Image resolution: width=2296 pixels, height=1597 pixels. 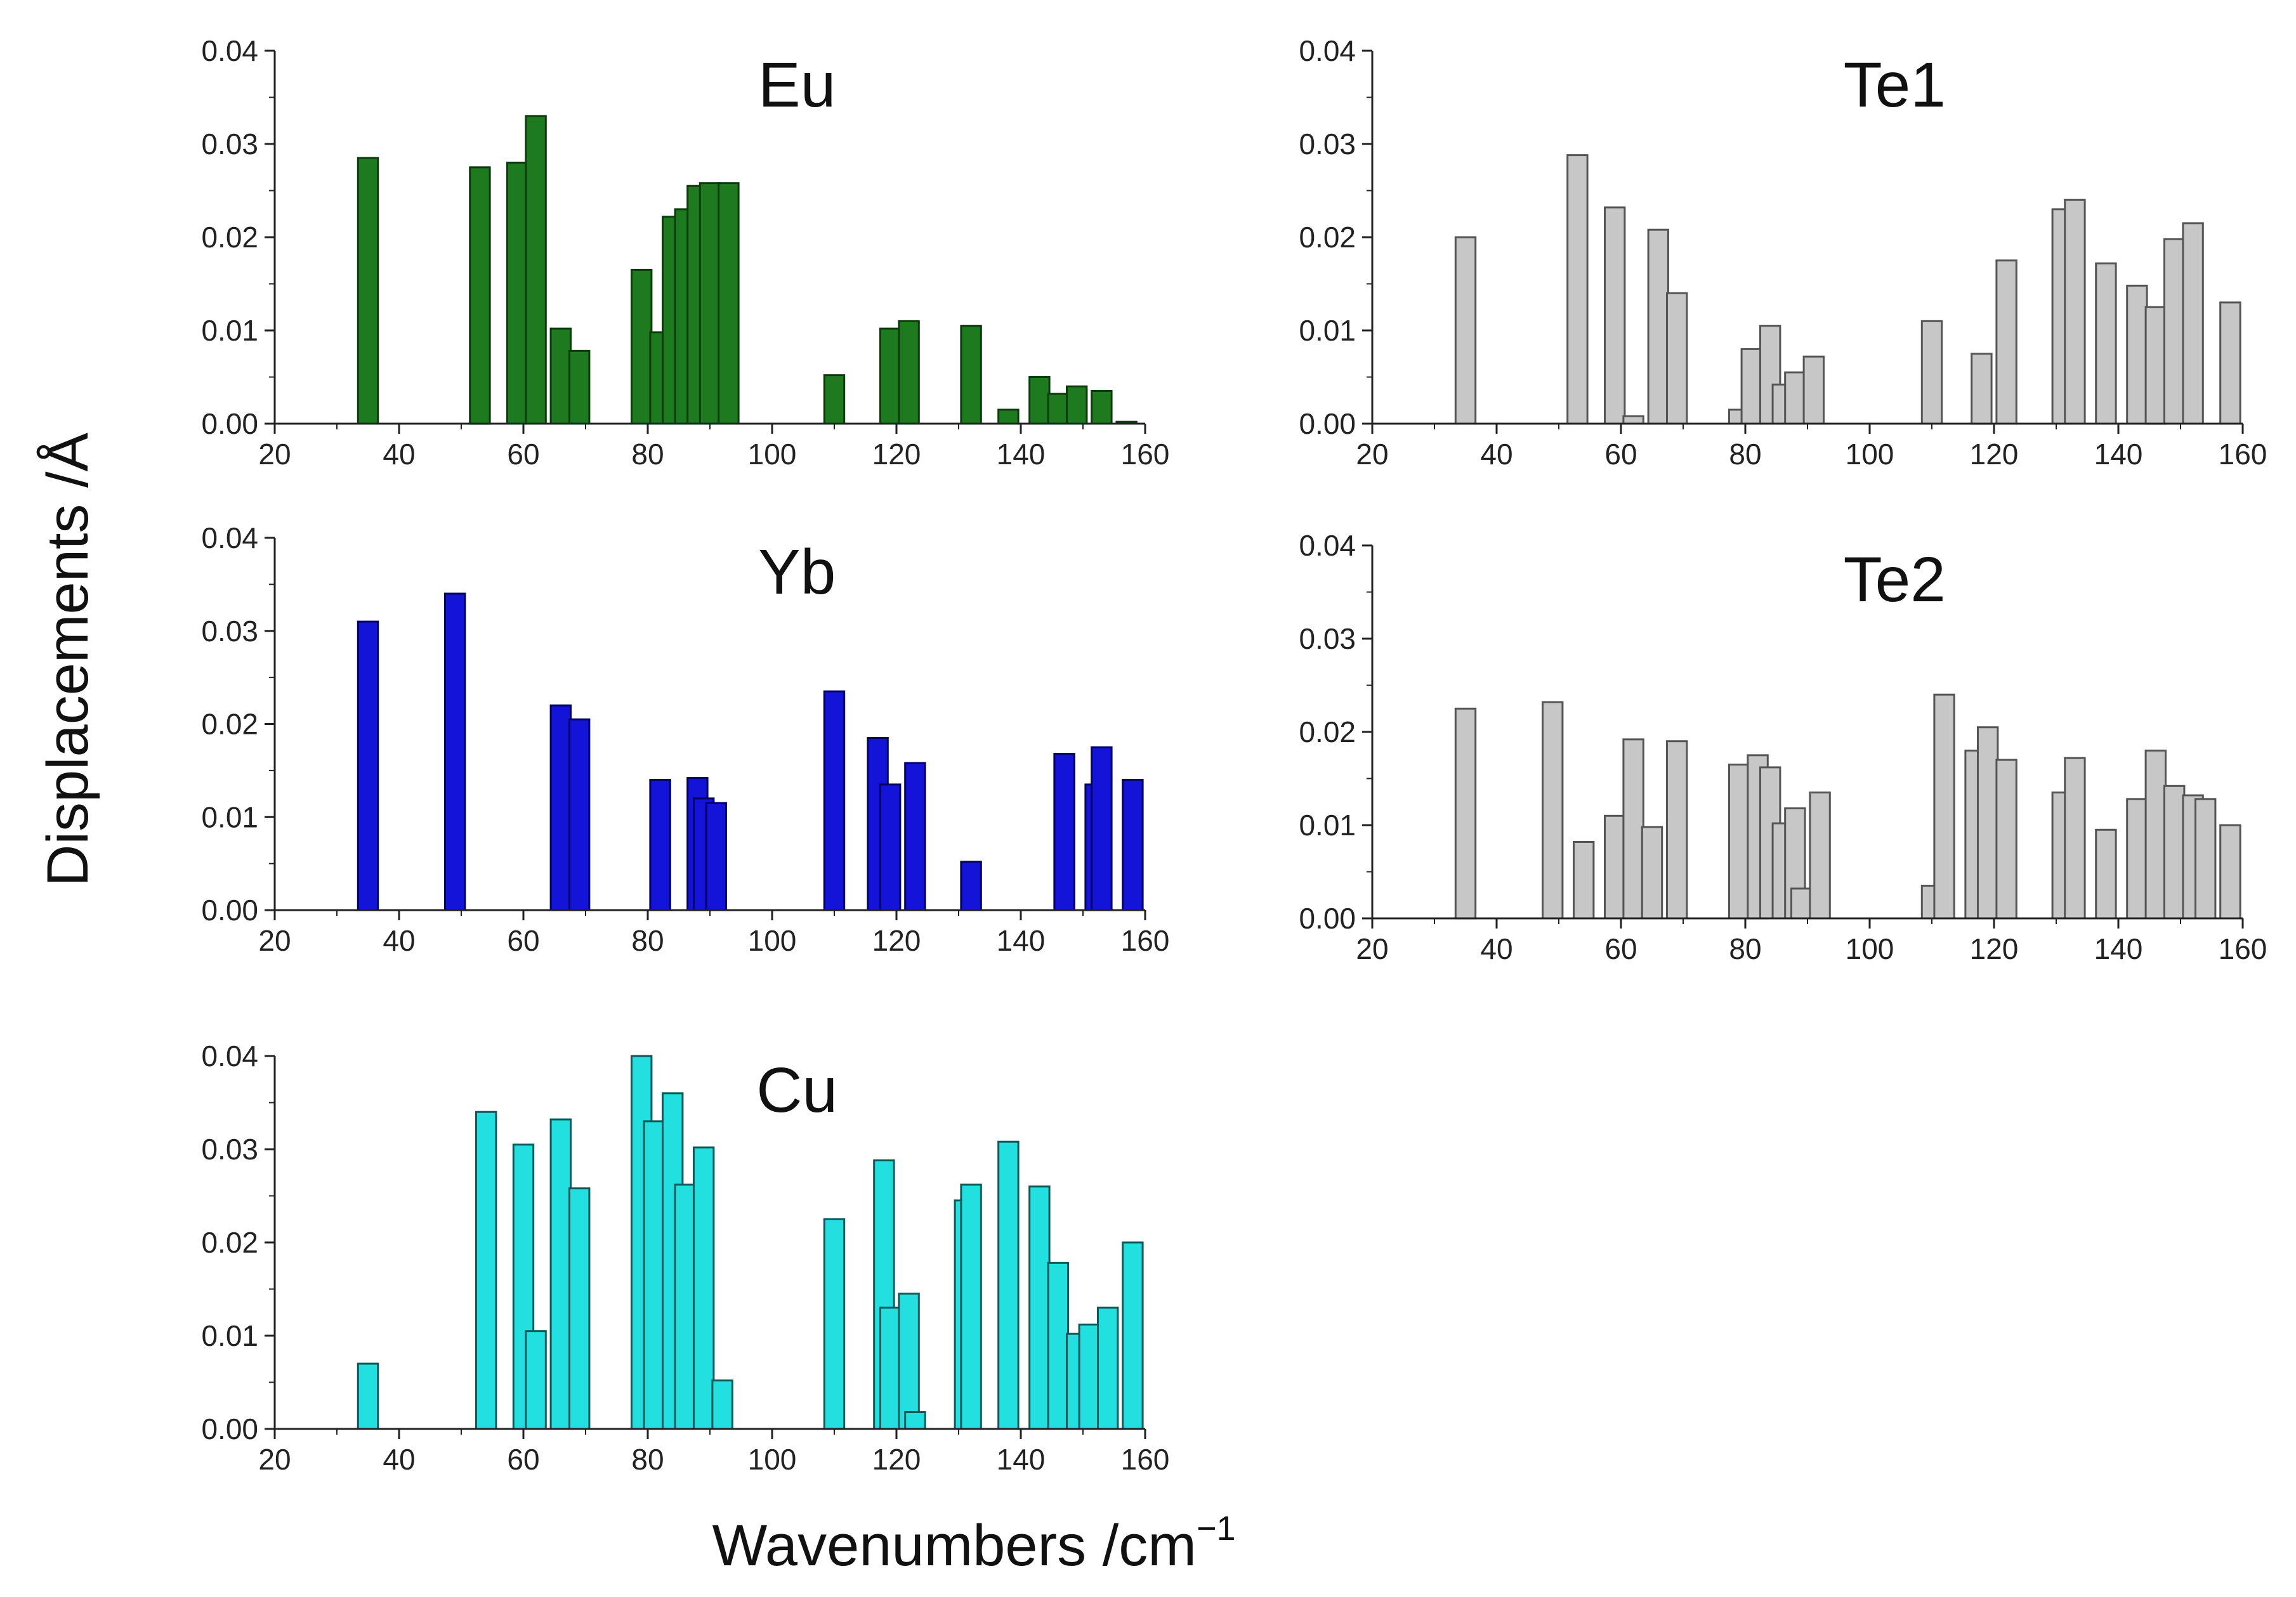 I want to click on xtick-label-yb-0: 20, so click(x=274, y=940).